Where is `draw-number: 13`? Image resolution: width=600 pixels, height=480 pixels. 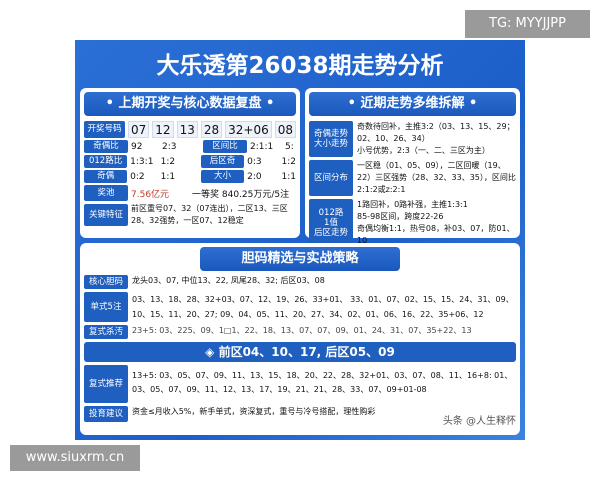 draw-number: 13 is located at coordinates (187, 129).